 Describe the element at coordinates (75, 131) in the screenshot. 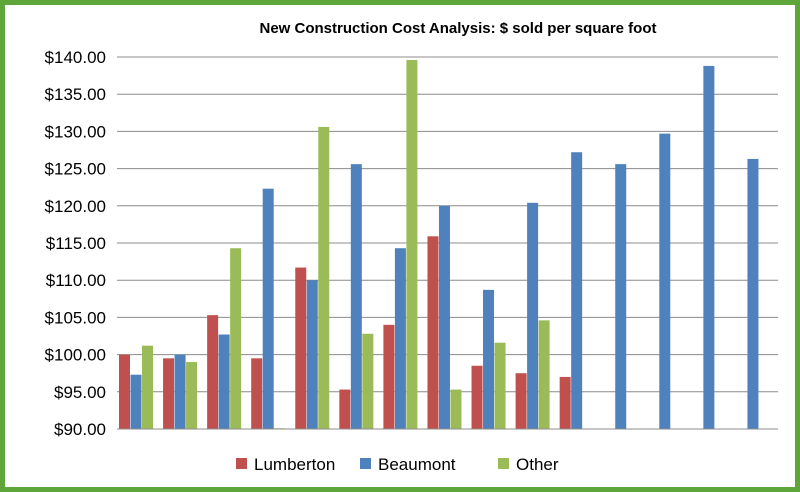

I see `y-tick-label: $130.00` at that location.